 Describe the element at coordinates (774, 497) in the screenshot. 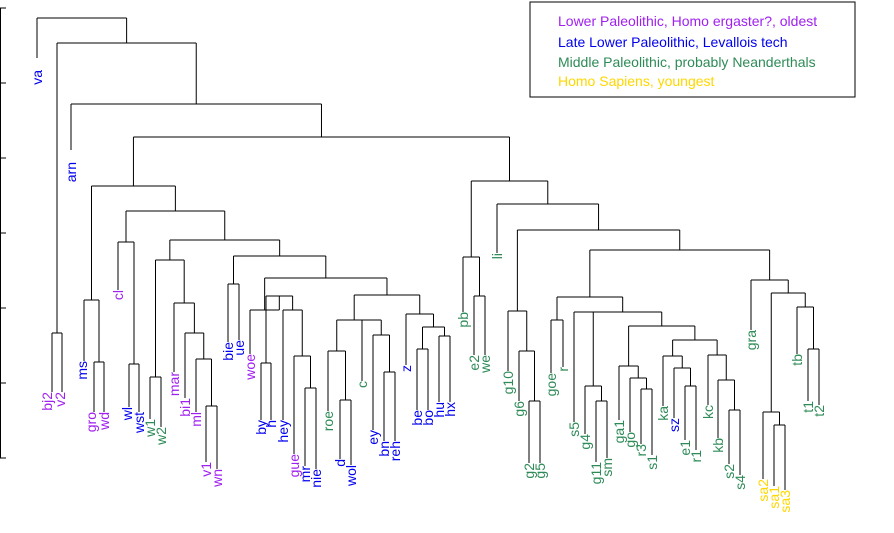

I see `leaf-label-sa1: sa1` at that location.